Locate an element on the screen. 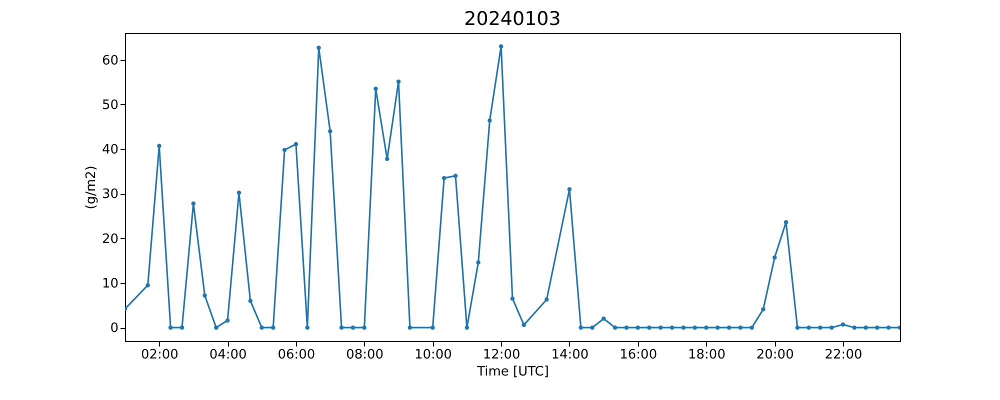 This screenshot has height=400, width=1000. chart-title: 20240103 is located at coordinates (512, 19).